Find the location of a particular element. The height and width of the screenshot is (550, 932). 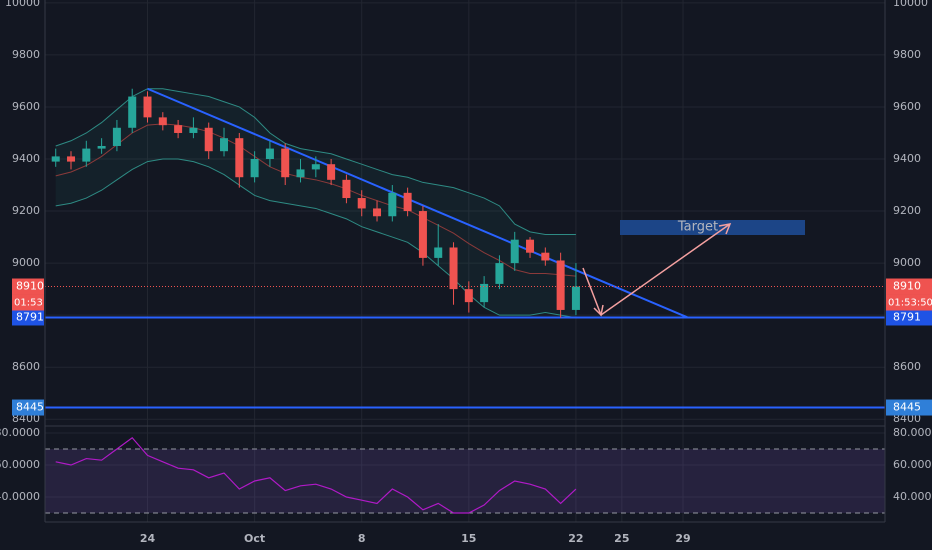

x-tick-label: 29 is located at coordinates (682, 538).